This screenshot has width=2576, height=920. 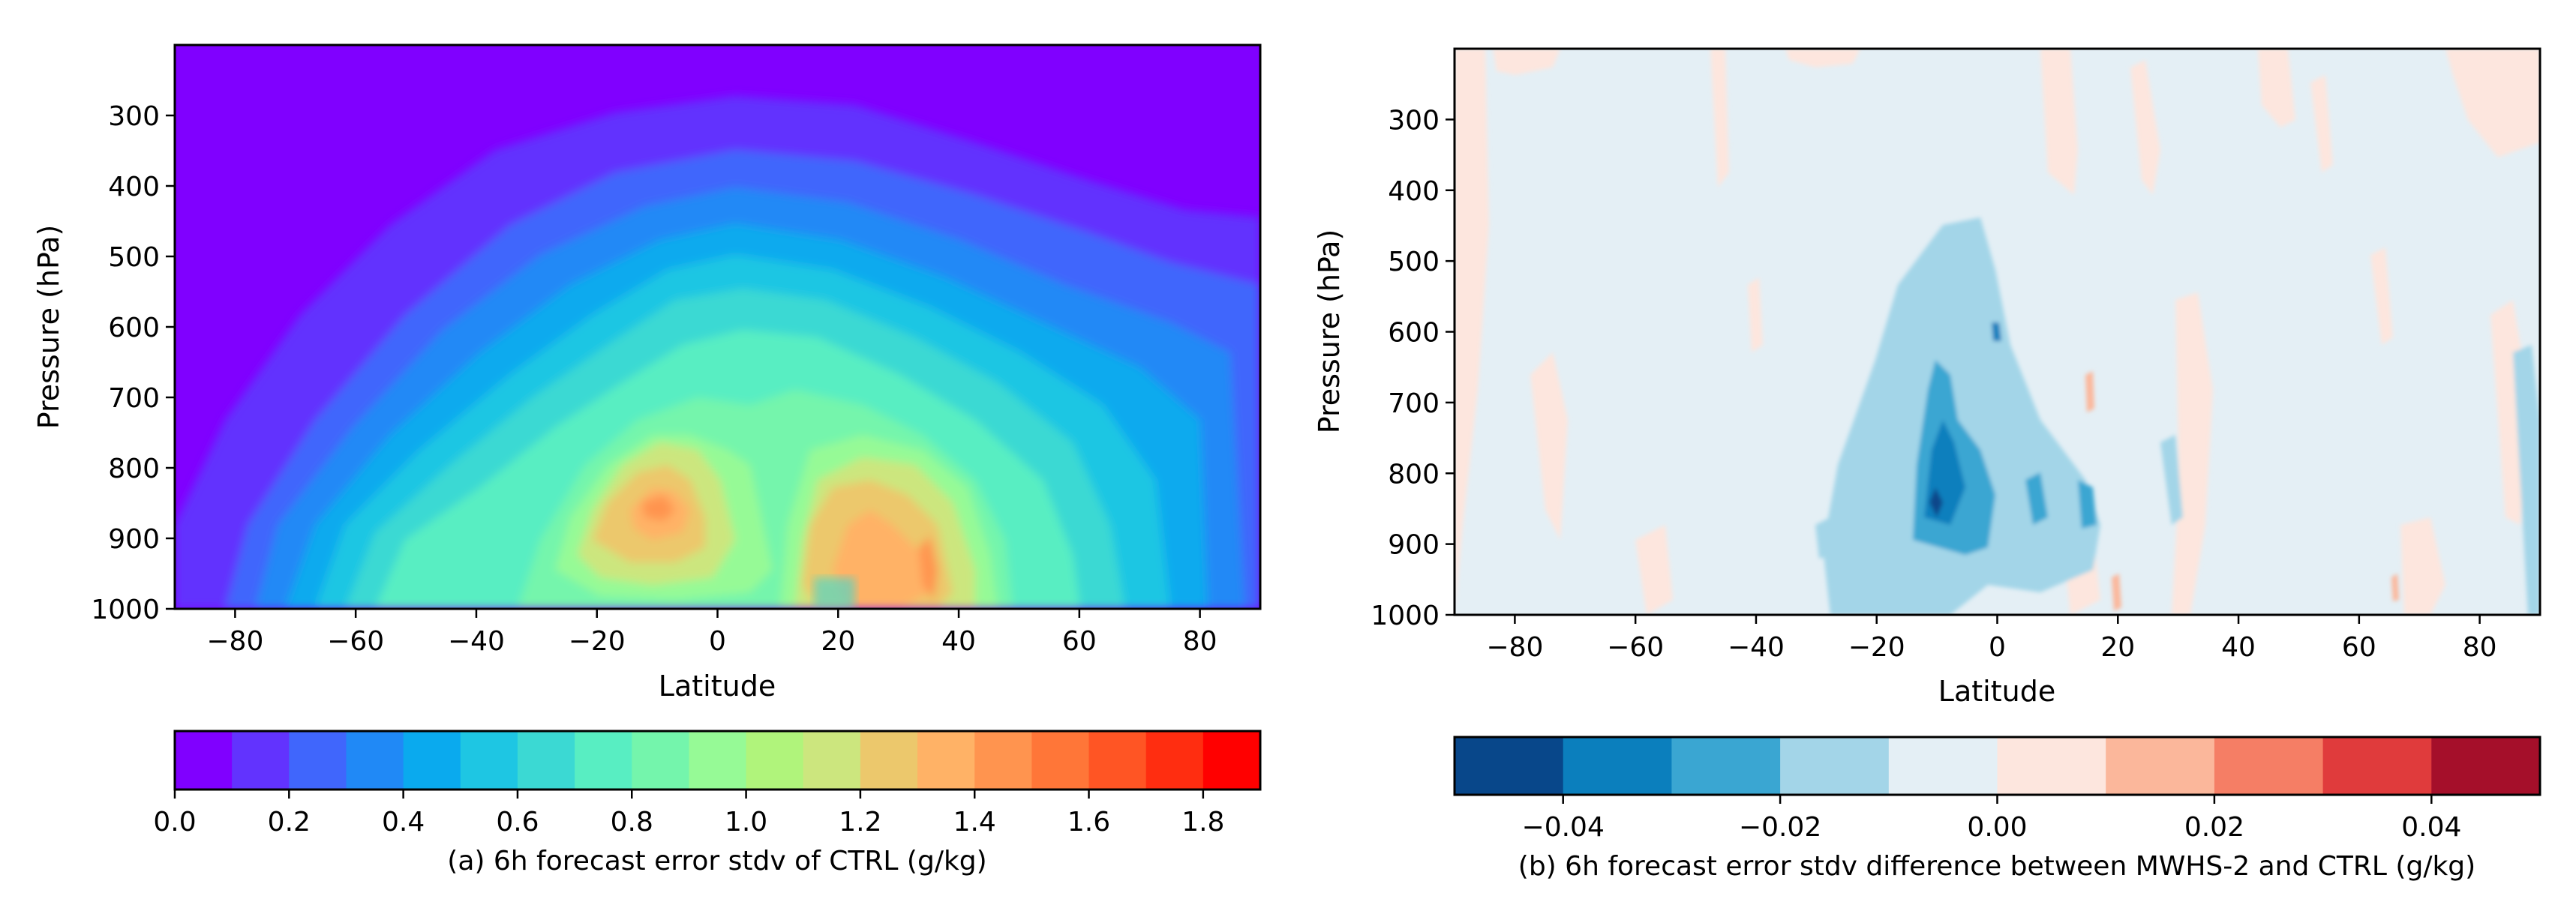 What do you see at coordinates (1329, 331) in the screenshot?
I see `panel-b-ylabel: Pressure (hPa)` at bounding box center [1329, 331].